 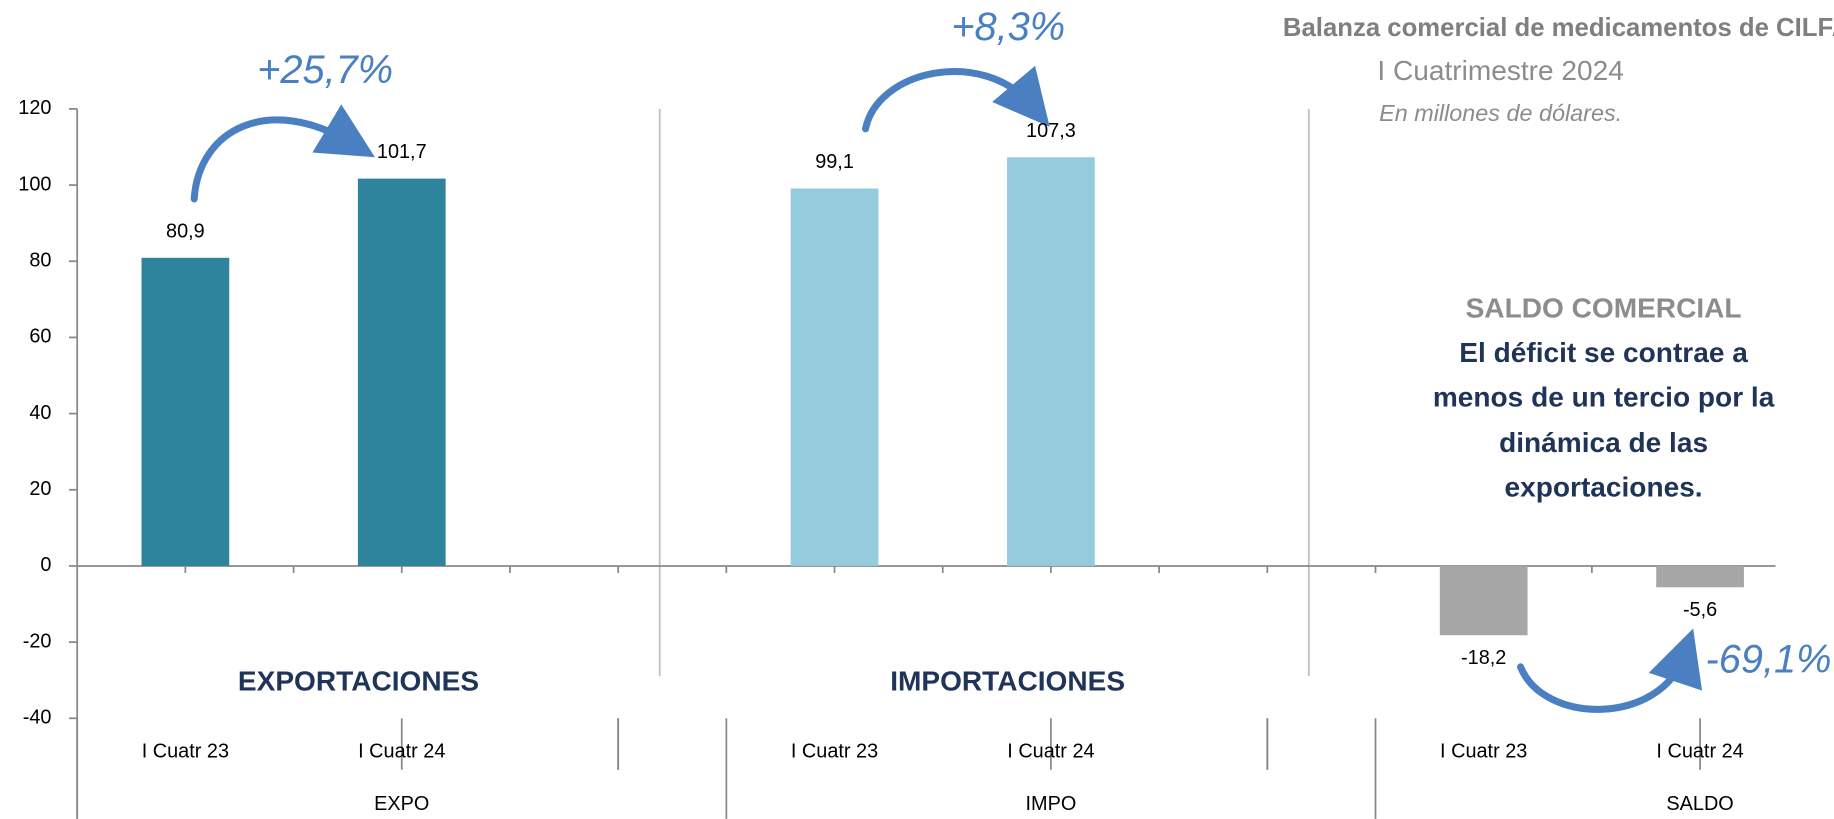 I want to click on subtitle: I Cuatrimestre 2024, so click(x=1500, y=70).